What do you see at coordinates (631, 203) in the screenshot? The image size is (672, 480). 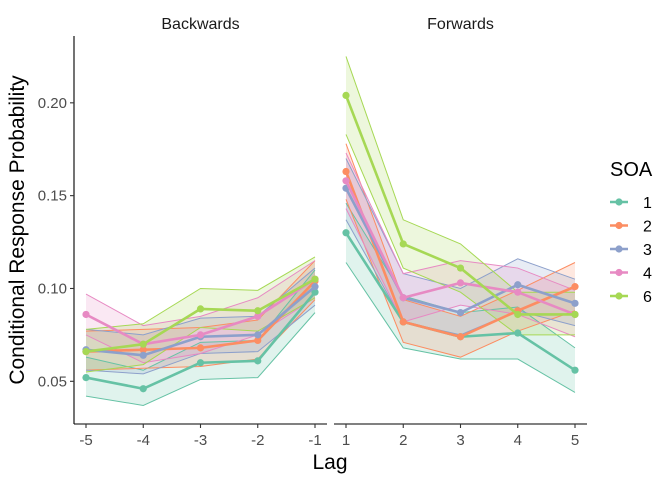 I see `legend-item-soa-1: 1` at bounding box center [631, 203].